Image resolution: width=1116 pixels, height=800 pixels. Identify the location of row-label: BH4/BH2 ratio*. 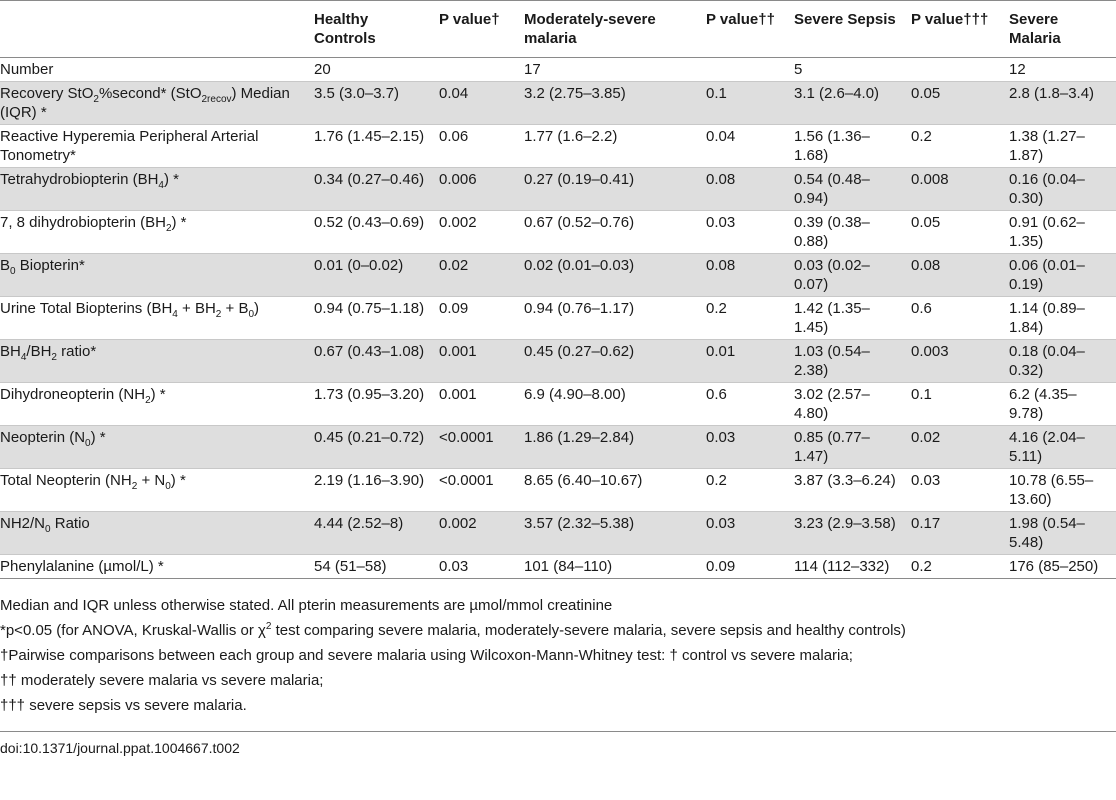
(154, 361).